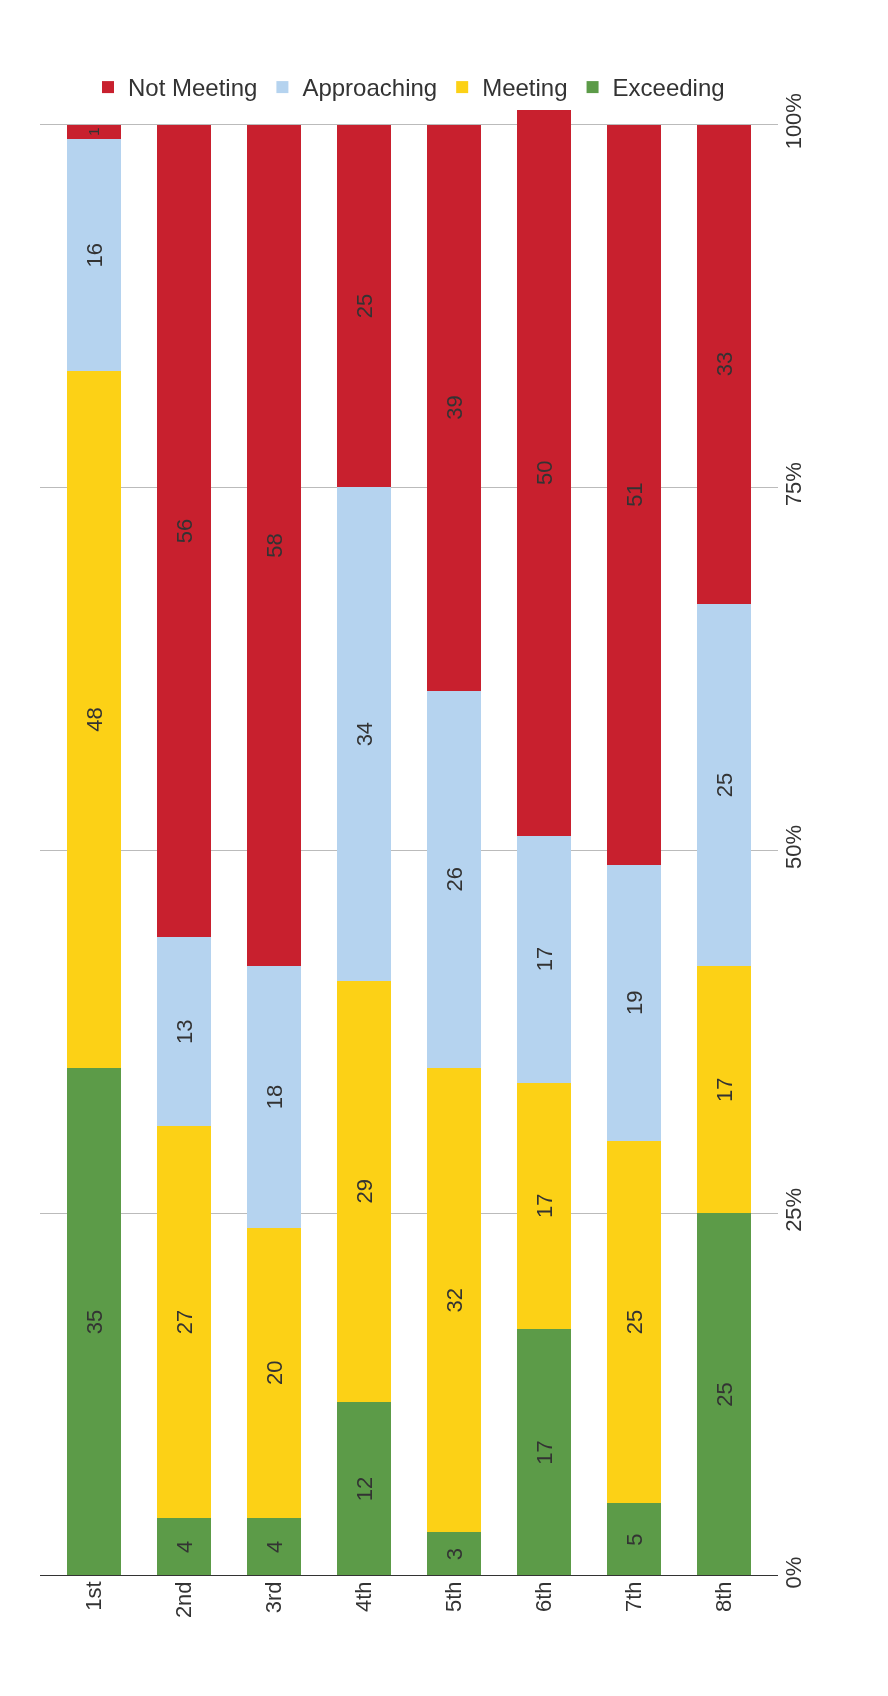 This screenshot has width=888, height=1696. Describe the element at coordinates (793, 846) in the screenshot. I see `y-tick-label: 50%` at that location.